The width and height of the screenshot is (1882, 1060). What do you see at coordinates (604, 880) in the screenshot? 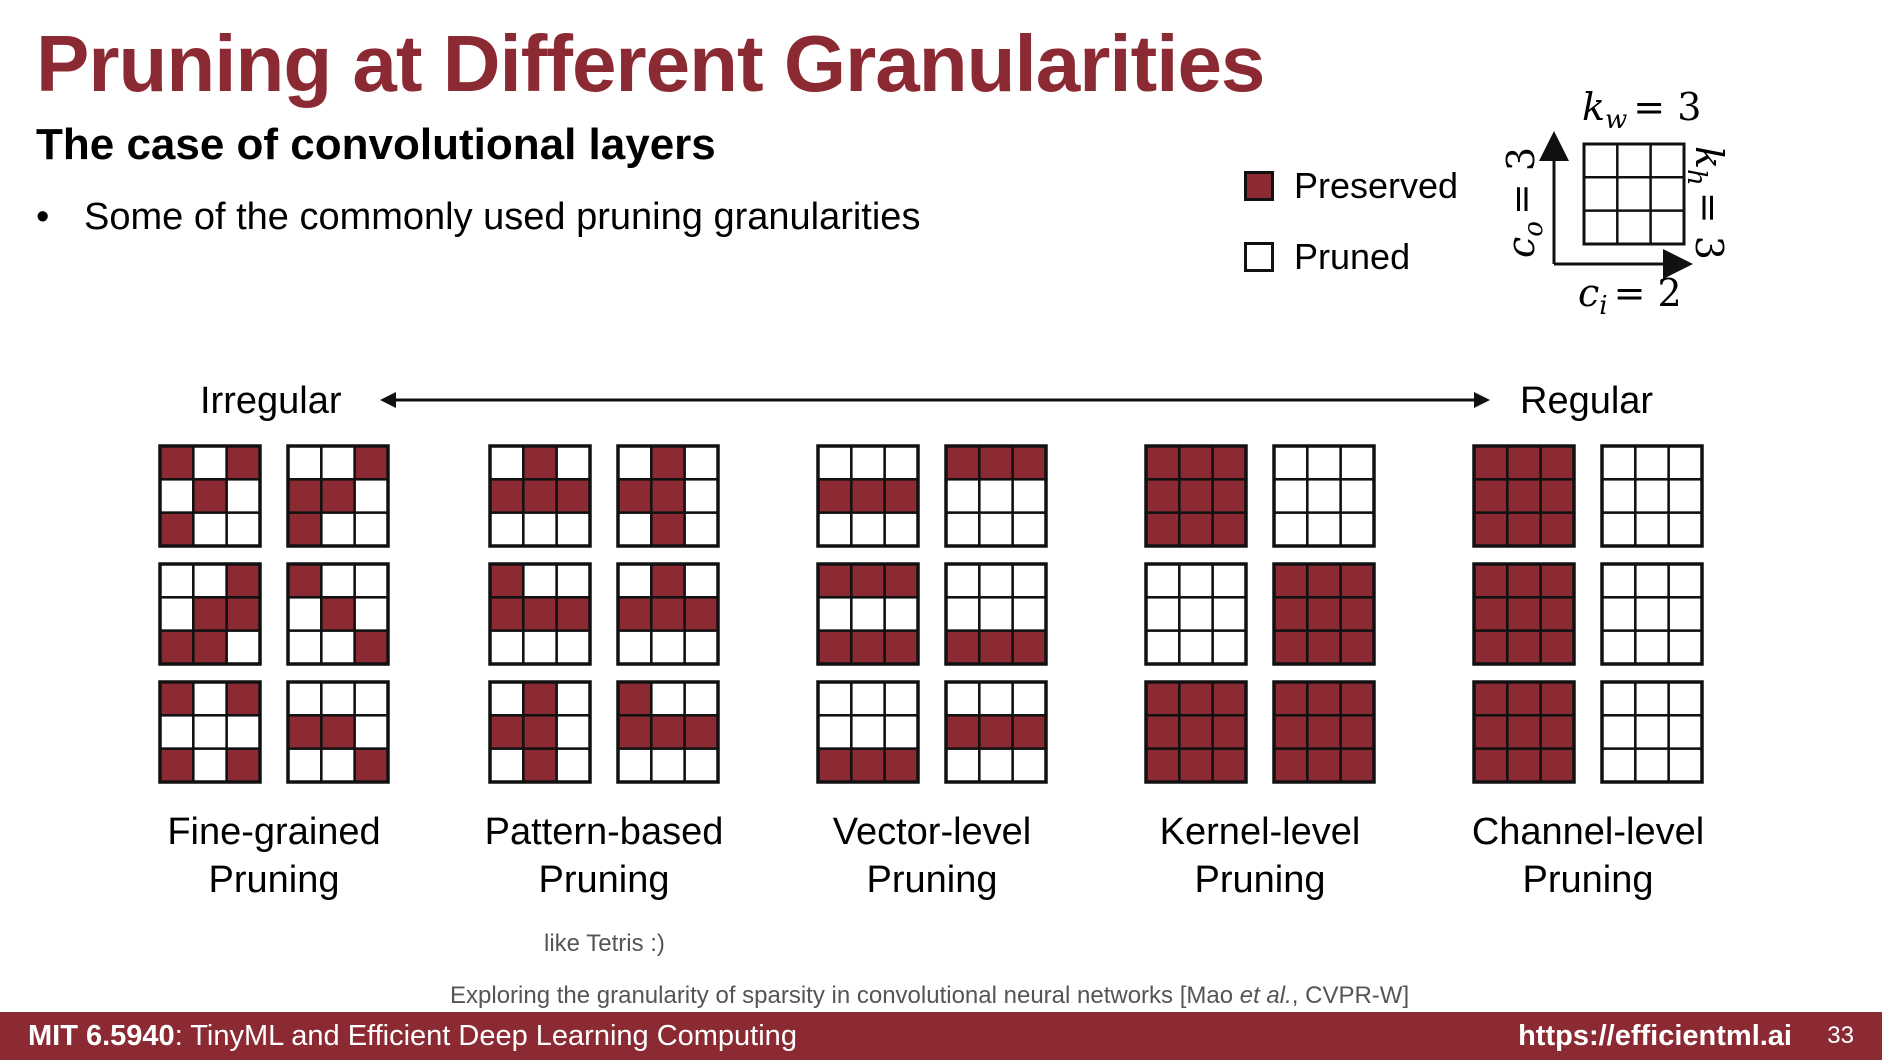
I see `category-line2: Pruning` at bounding box center [604, 880].